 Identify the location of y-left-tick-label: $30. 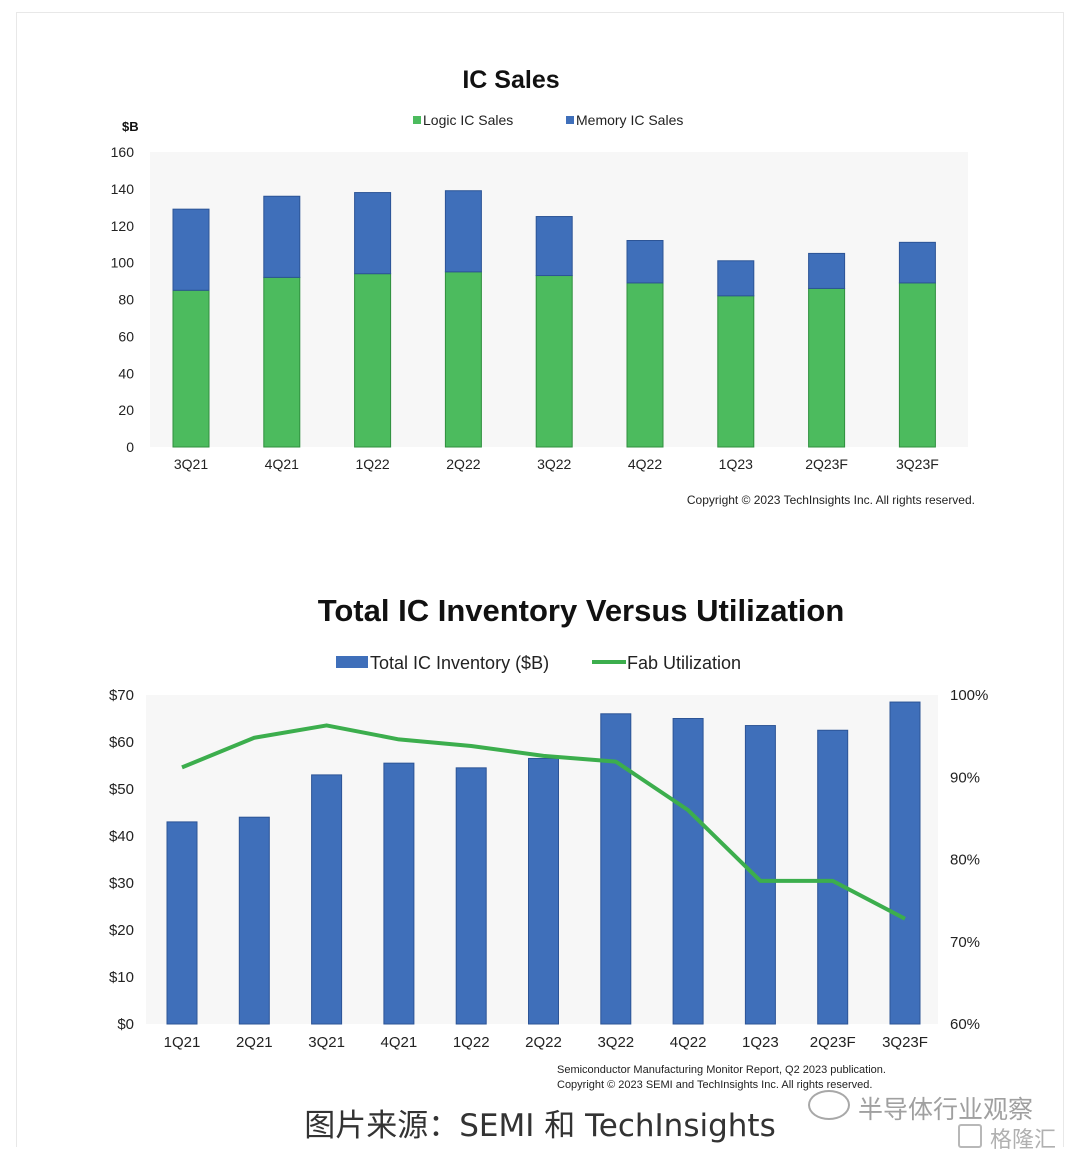
(121, 883).